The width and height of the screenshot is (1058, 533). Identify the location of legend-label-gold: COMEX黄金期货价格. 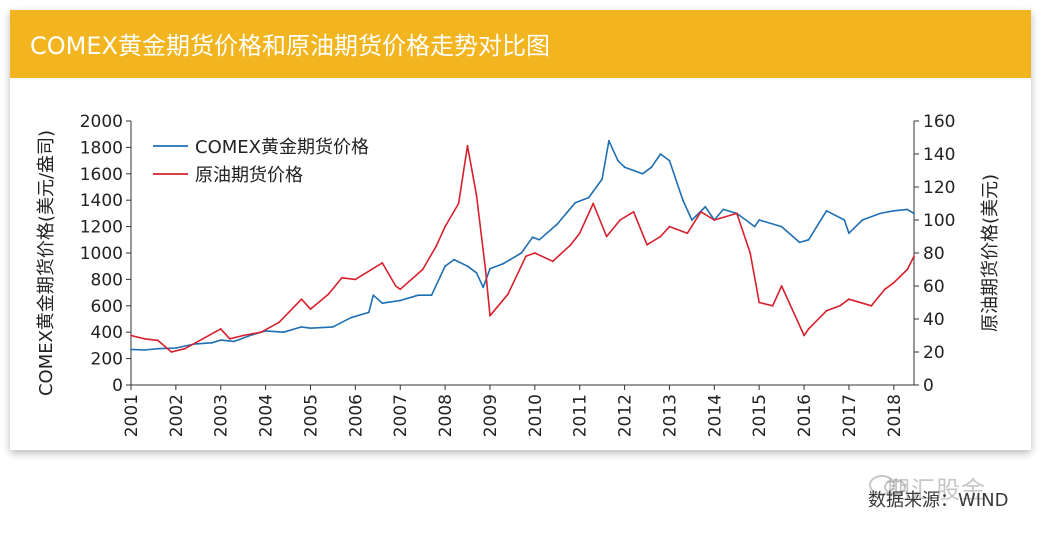
(282, 147).